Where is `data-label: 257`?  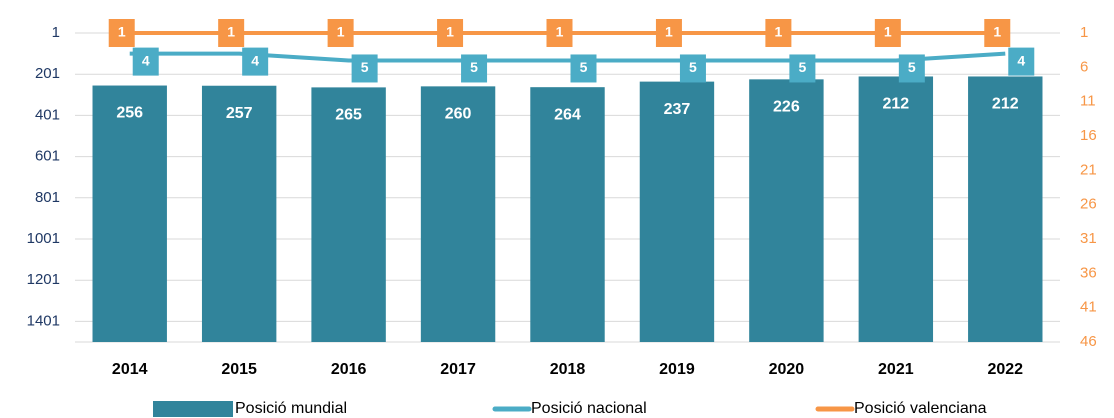 data-label: 257 is located at coordinates (239, 113).